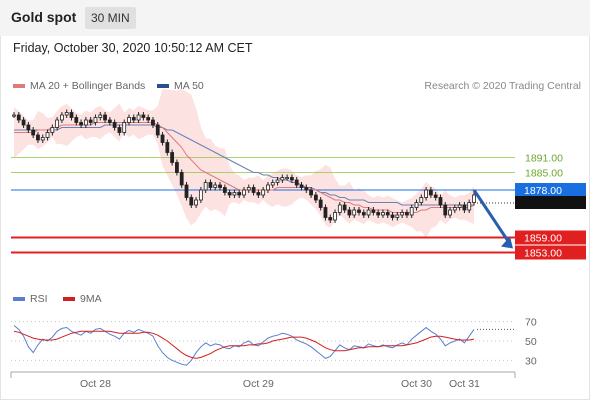  I want to click on rsi-line, so click(244, 345).